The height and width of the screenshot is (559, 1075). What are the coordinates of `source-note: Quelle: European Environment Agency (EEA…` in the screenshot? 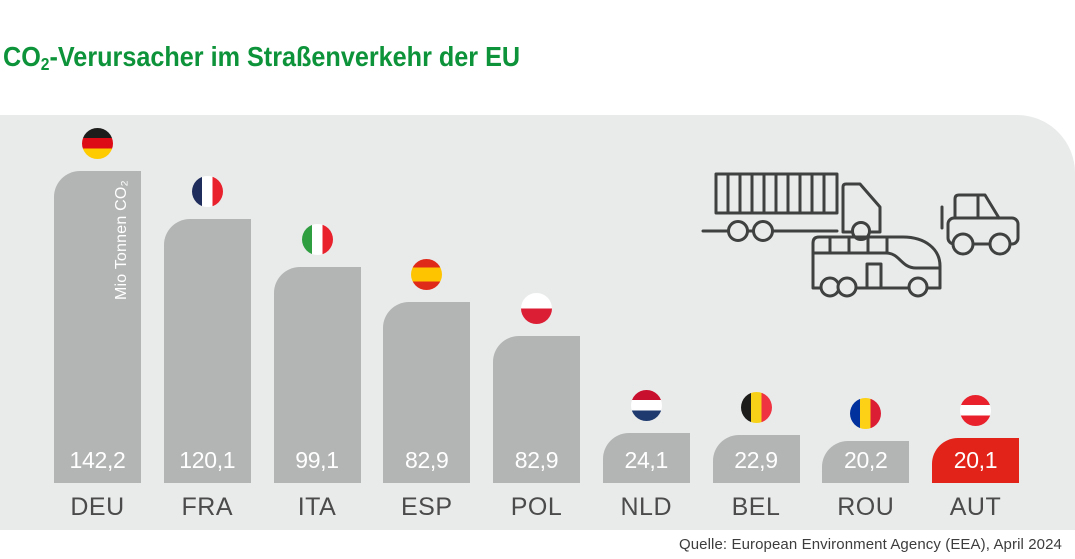 It's located at (870, 544).